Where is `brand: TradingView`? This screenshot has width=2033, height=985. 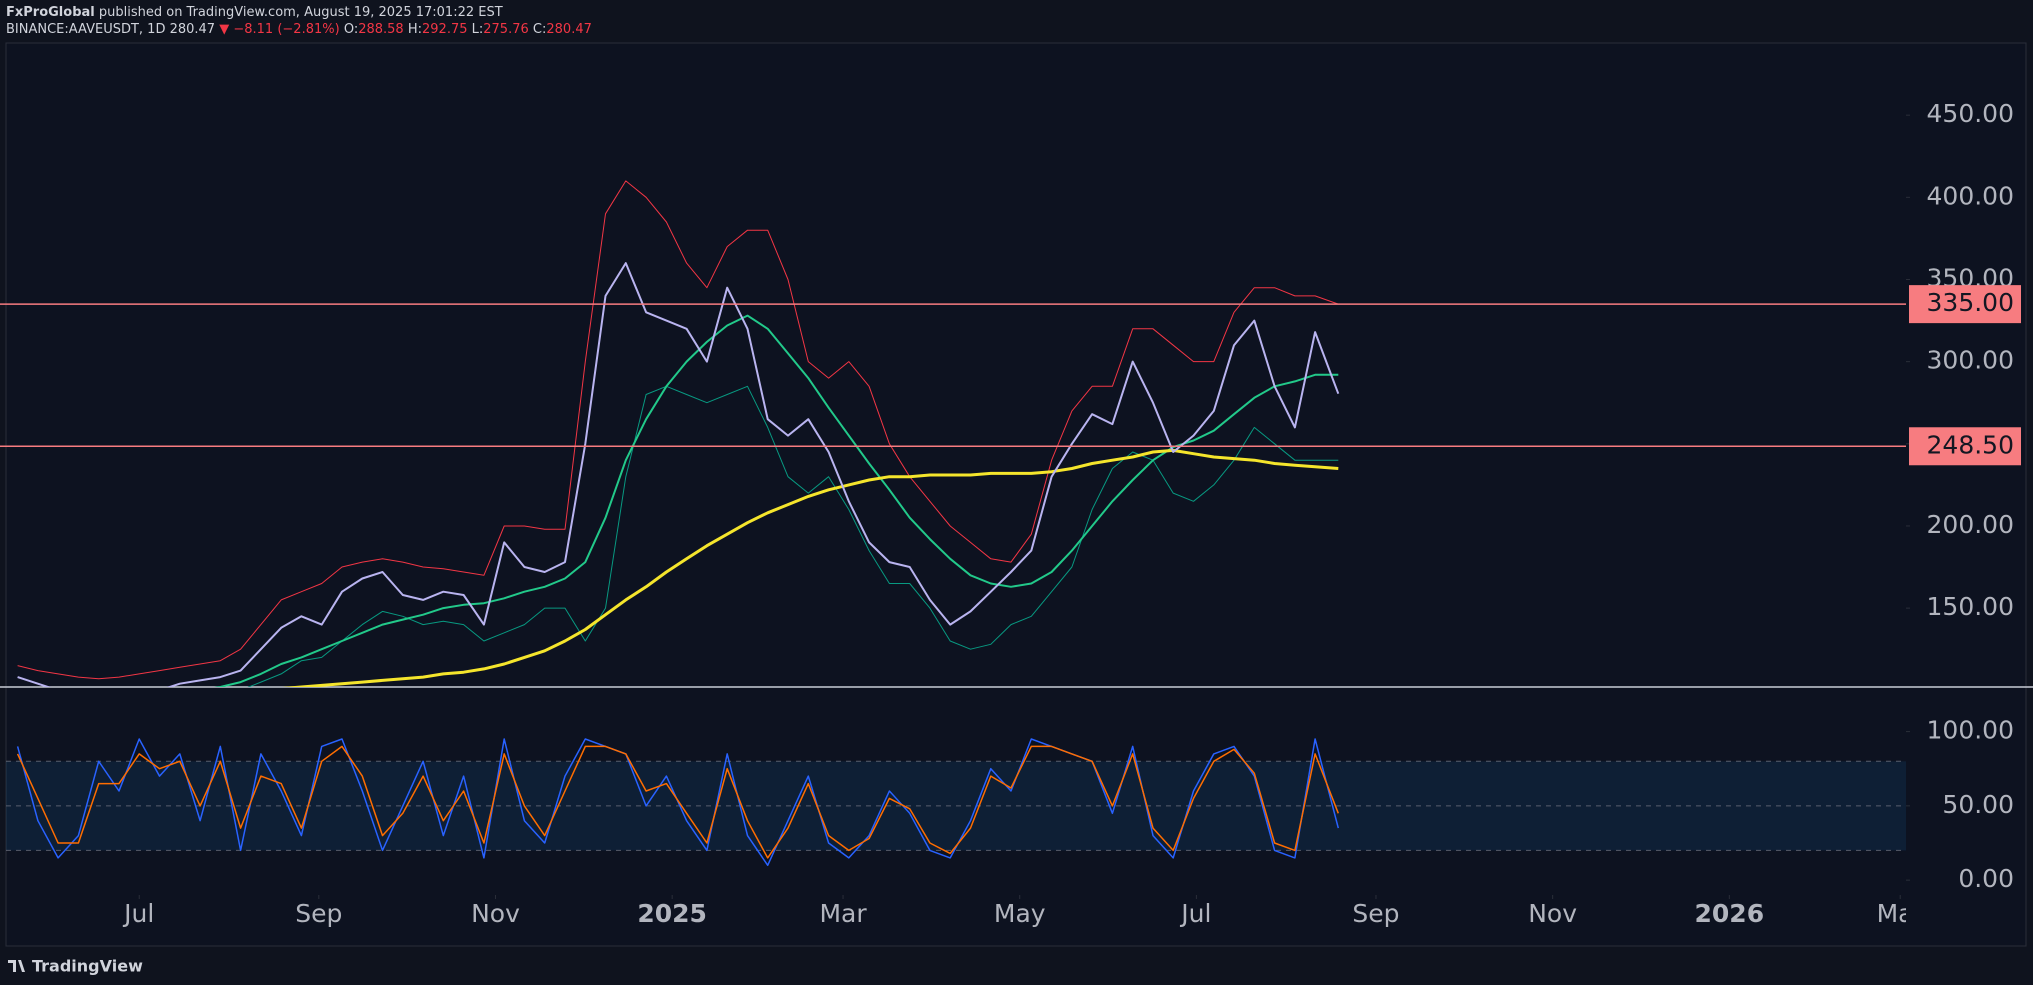 brand: TradingView is located at coordinates (87, 966).